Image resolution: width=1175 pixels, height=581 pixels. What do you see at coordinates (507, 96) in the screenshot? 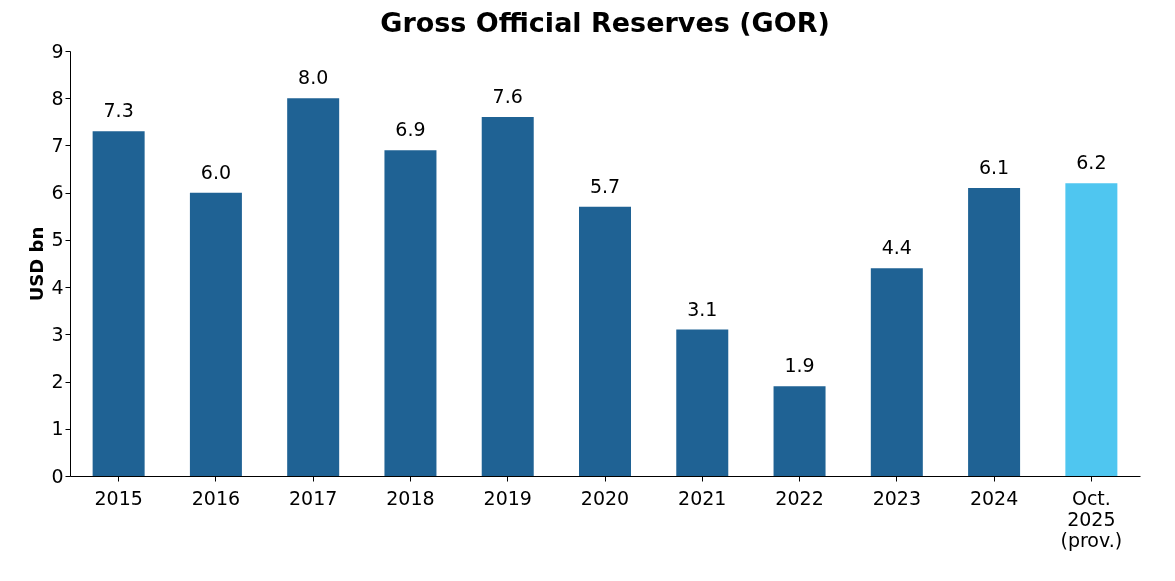
I see `data-label: 7.6` at bounding box center [507, 96].